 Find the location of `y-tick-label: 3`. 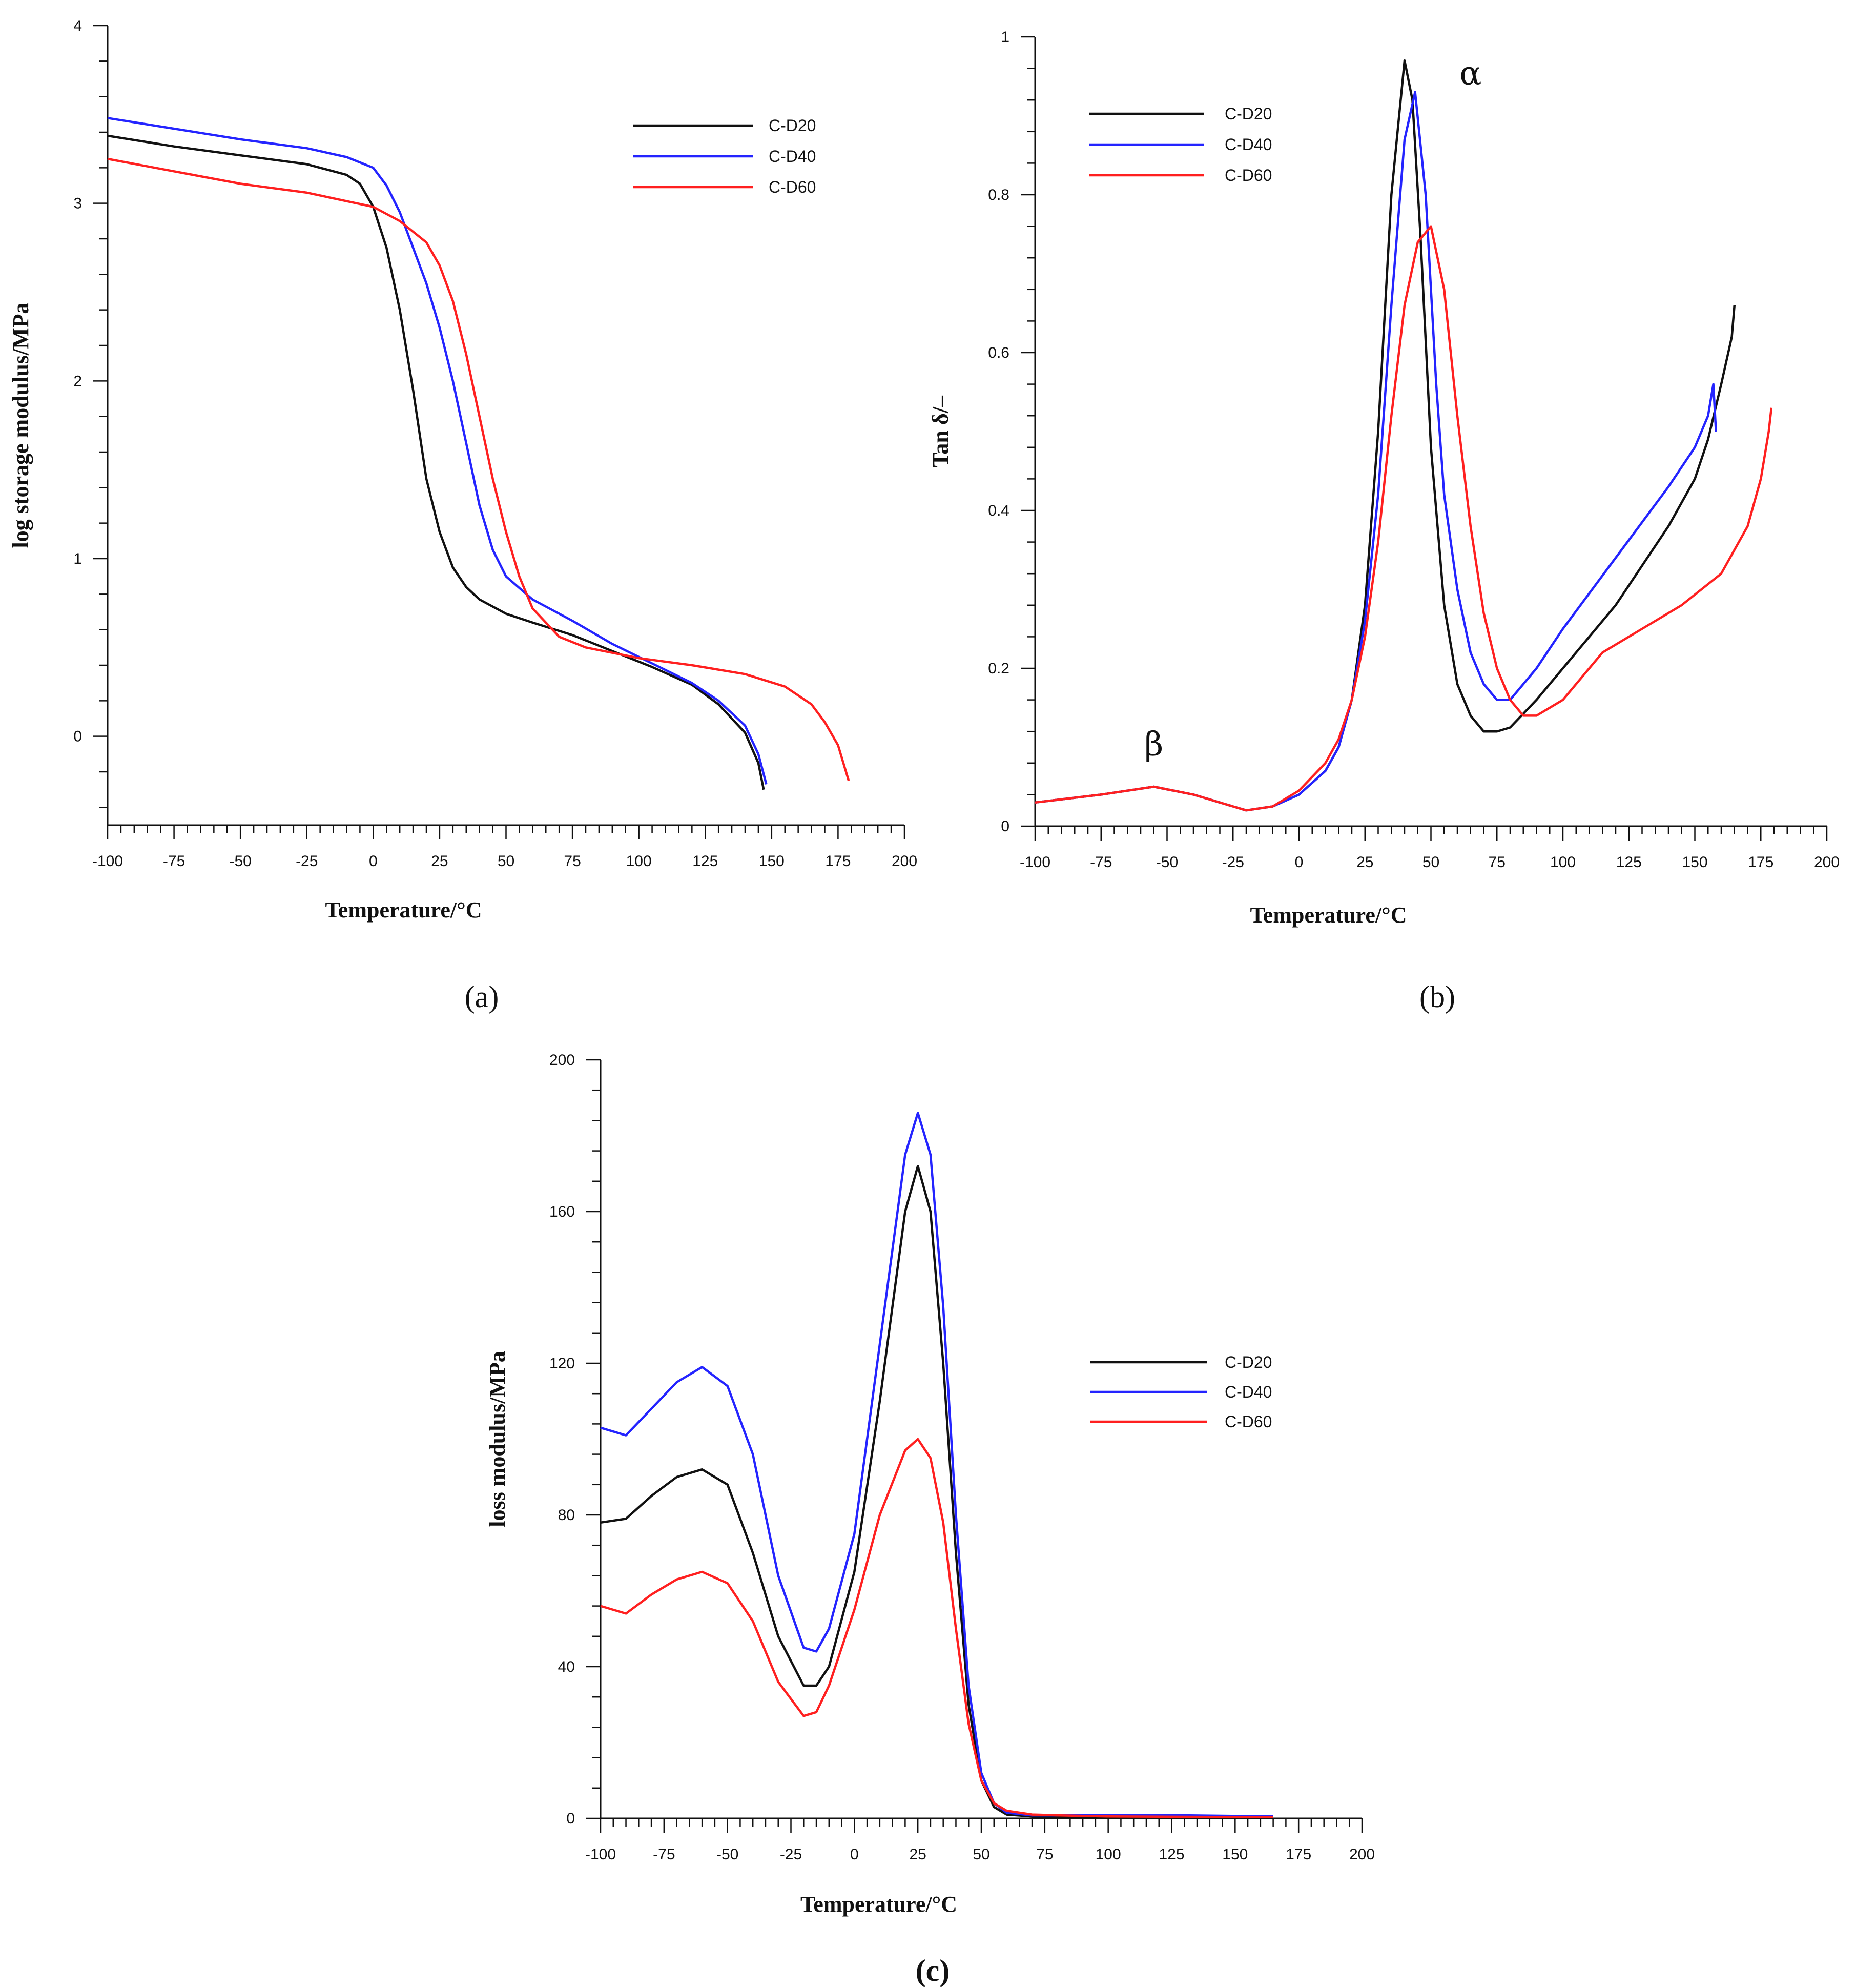

y-tick-label: 3 is located at coordinates (77, 204).